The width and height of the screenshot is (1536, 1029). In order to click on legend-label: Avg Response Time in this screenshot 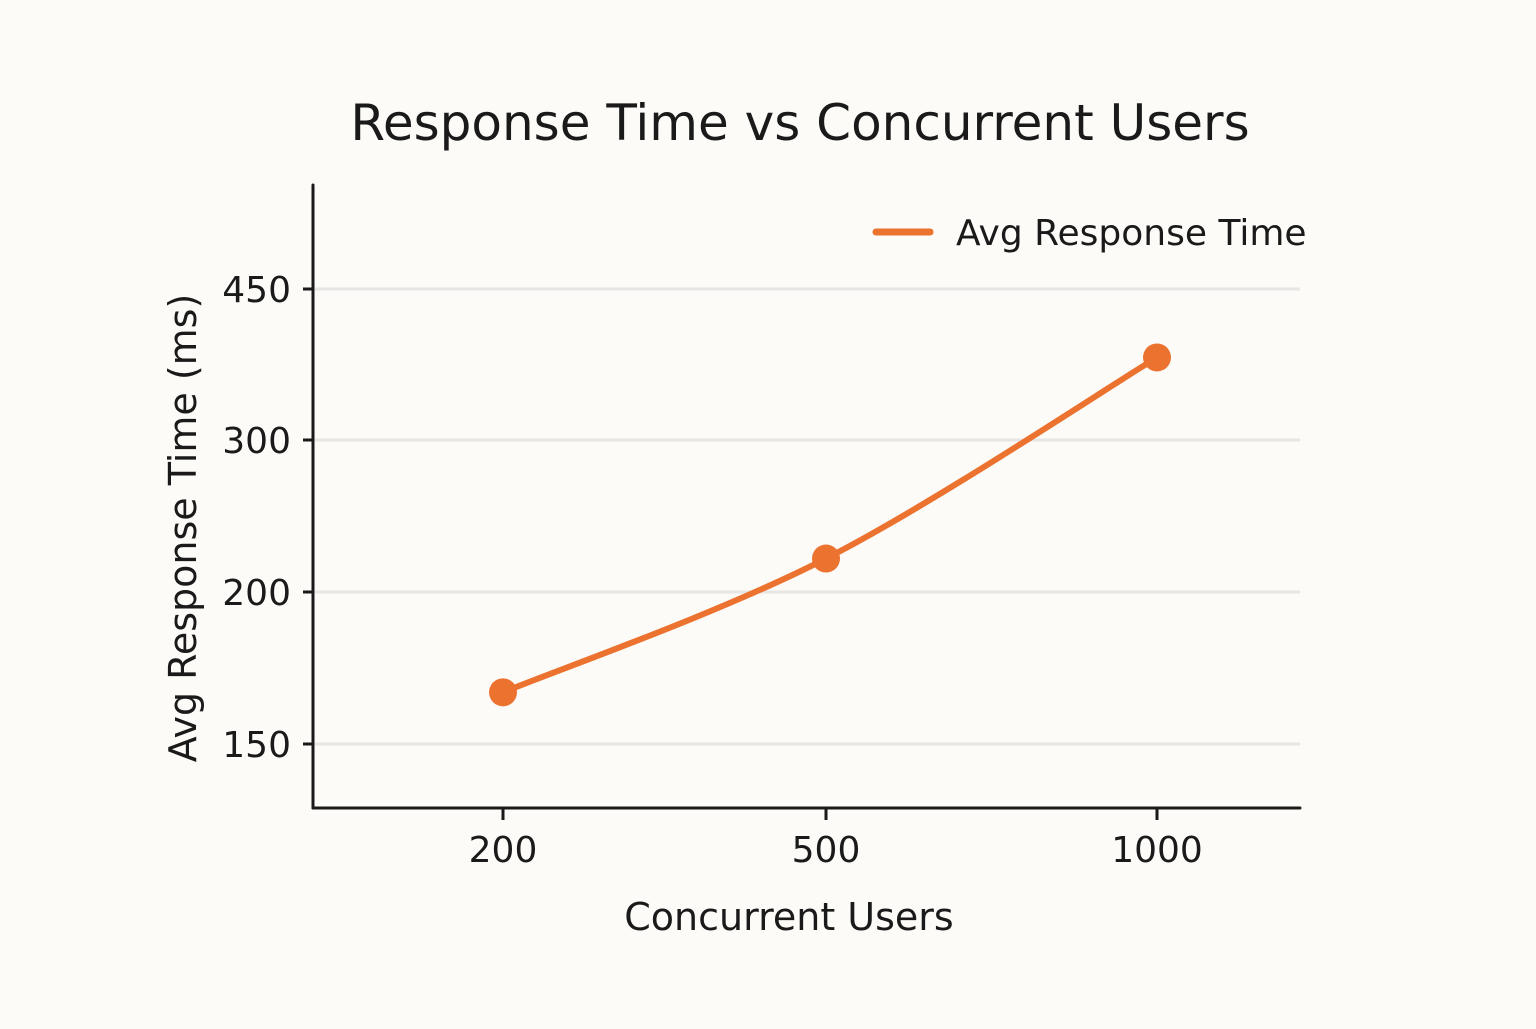, I will do `click(1131, 233)`.